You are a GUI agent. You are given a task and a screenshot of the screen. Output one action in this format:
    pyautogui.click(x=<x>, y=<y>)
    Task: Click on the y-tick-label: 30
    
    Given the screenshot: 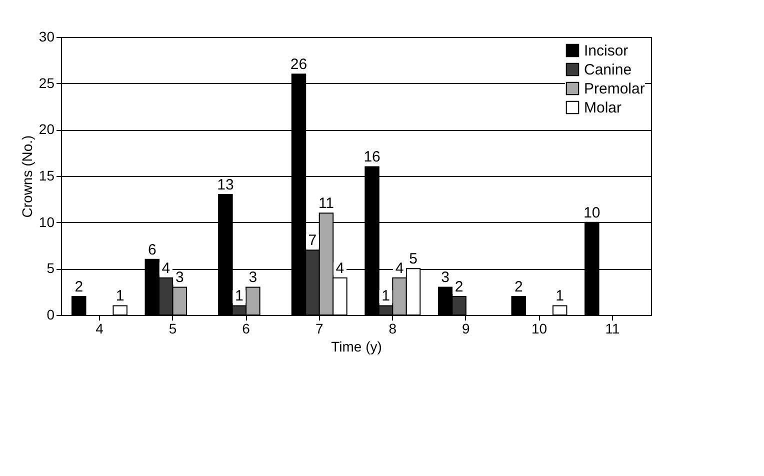 What is the action you would take?
    pyautogui.click(x=46, y=36)
    